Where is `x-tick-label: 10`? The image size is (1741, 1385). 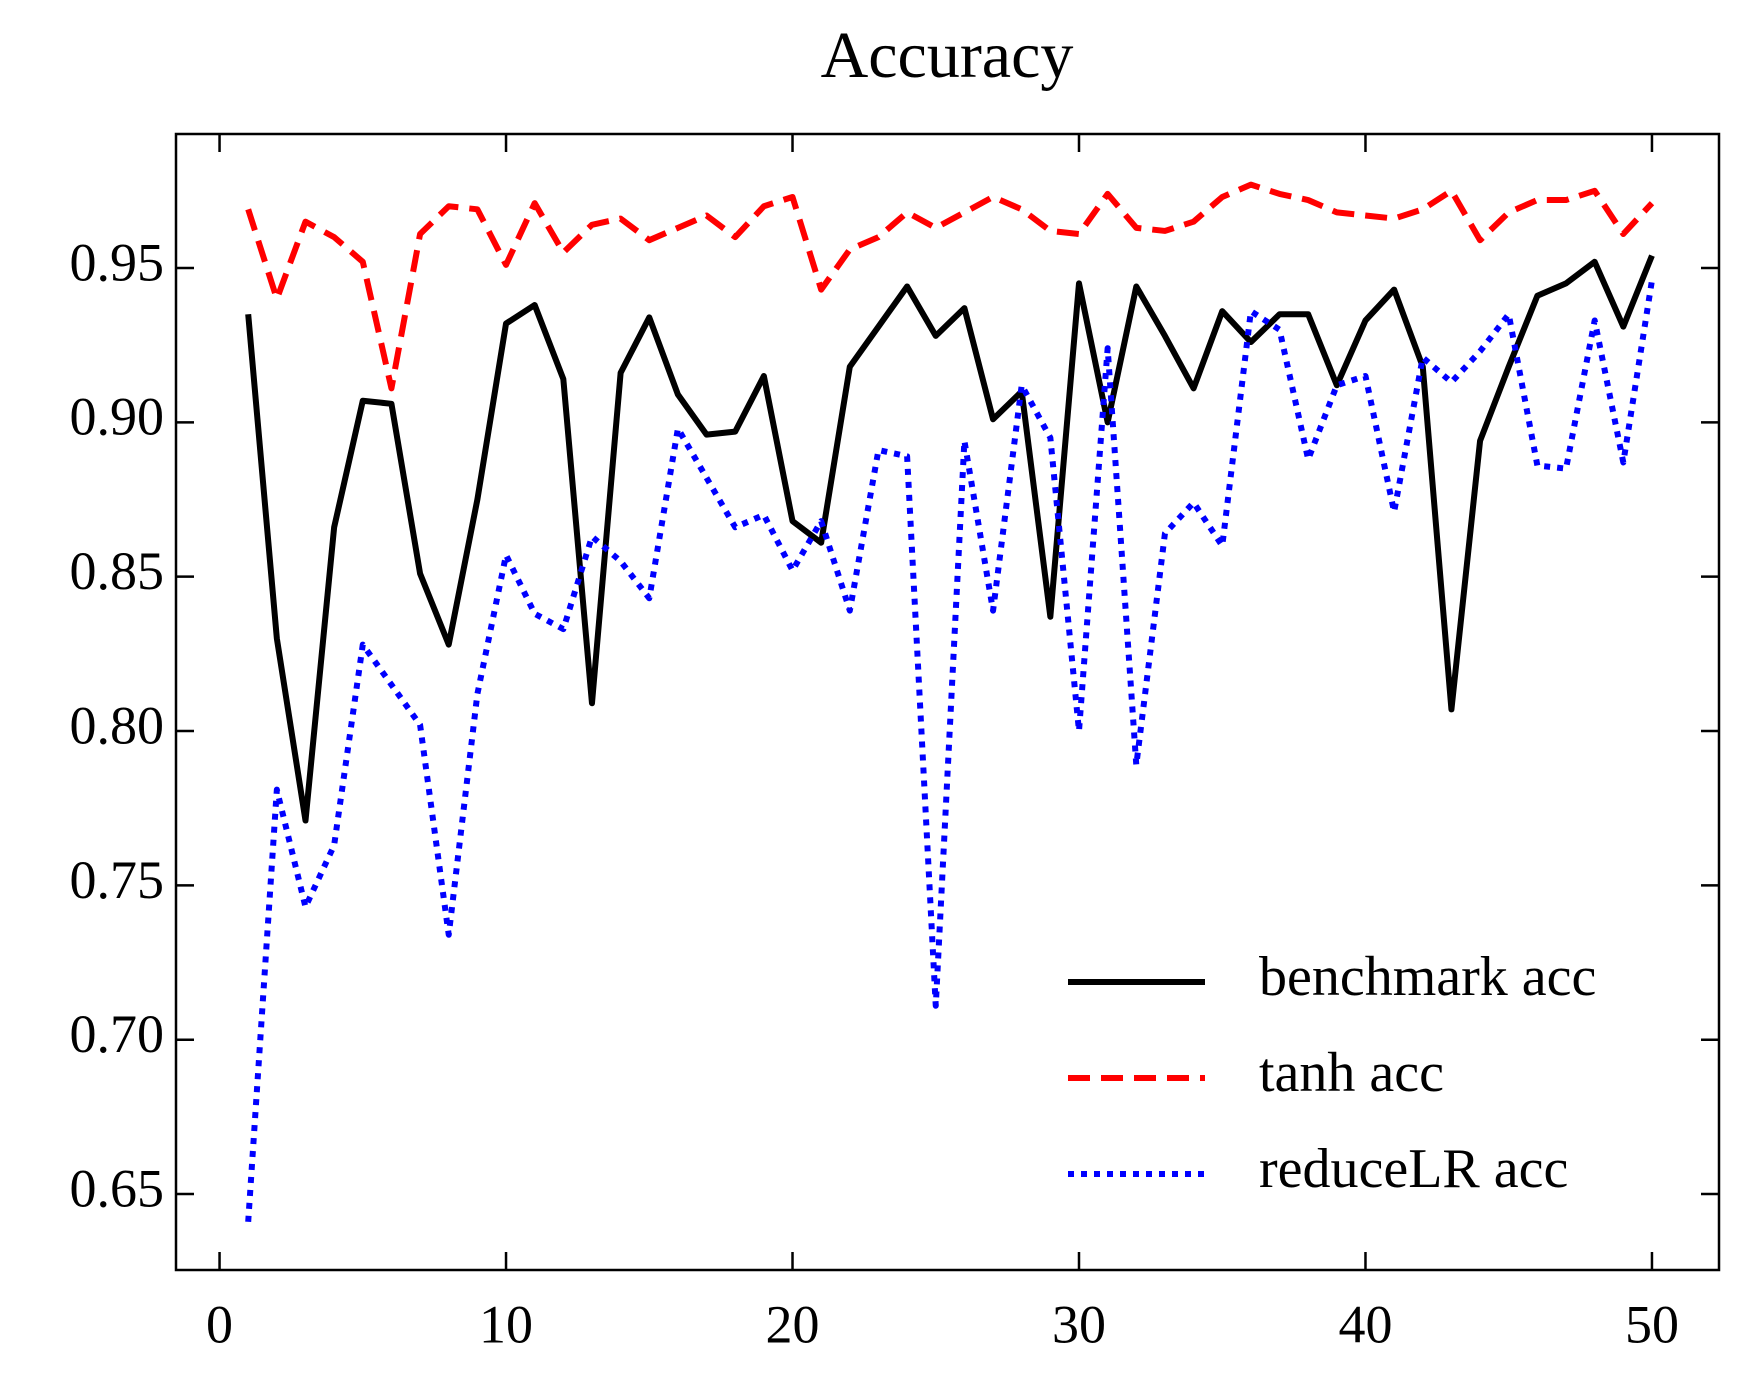
x-tick-label: 10 is located at coordinates (506, 1324).